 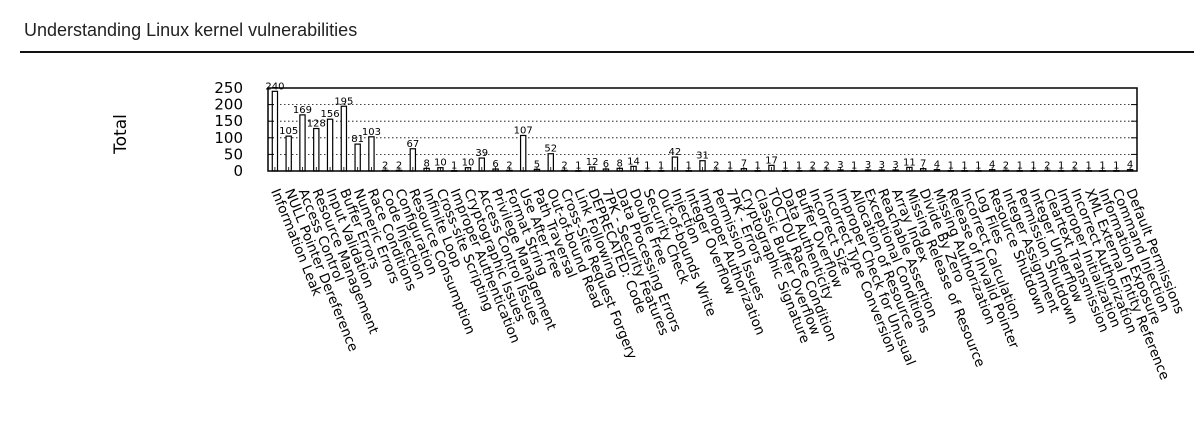 I want to click on bar-value-label: 17, so click(x=771, y=160).